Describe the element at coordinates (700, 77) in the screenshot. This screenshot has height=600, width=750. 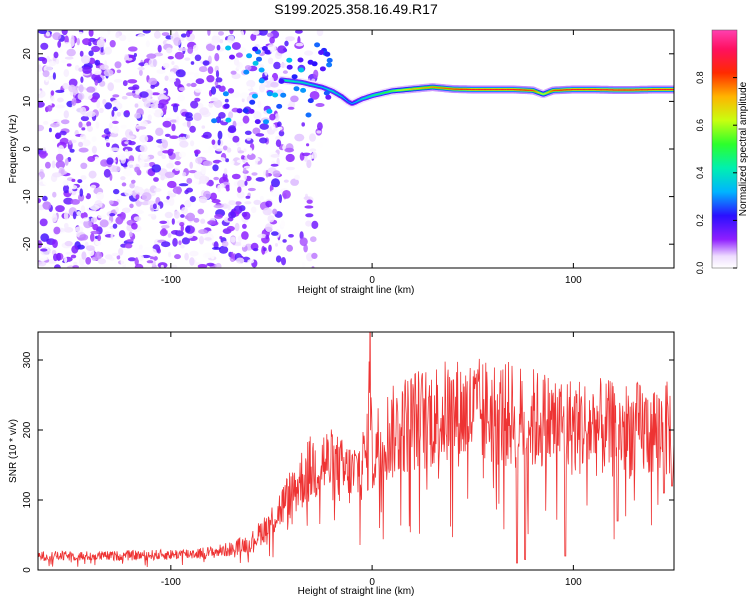
I see `colorbar-tick-label: 0.8` at that location.